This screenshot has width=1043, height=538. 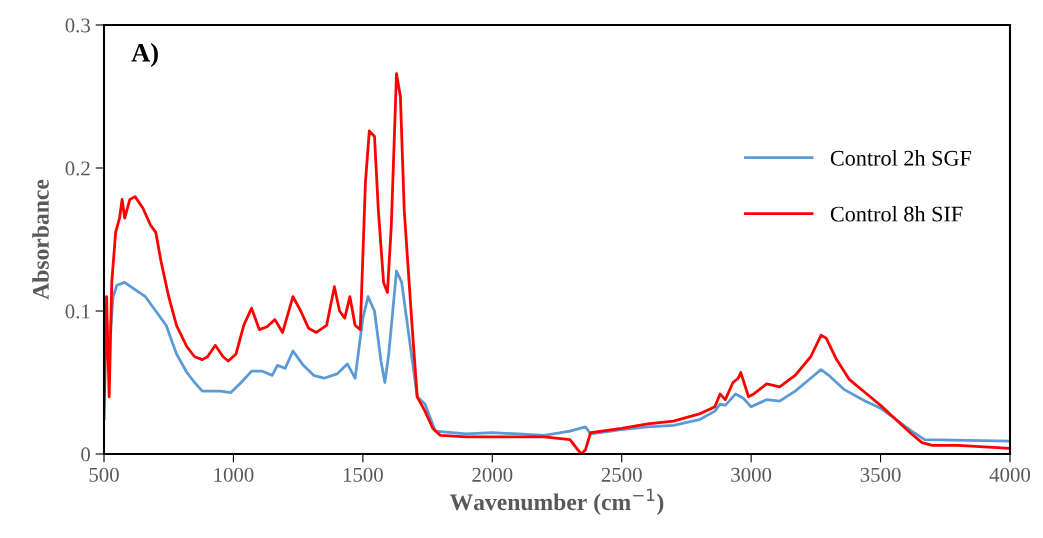 I want to click on y-tick-label: 0, so click(x=86, y=454).